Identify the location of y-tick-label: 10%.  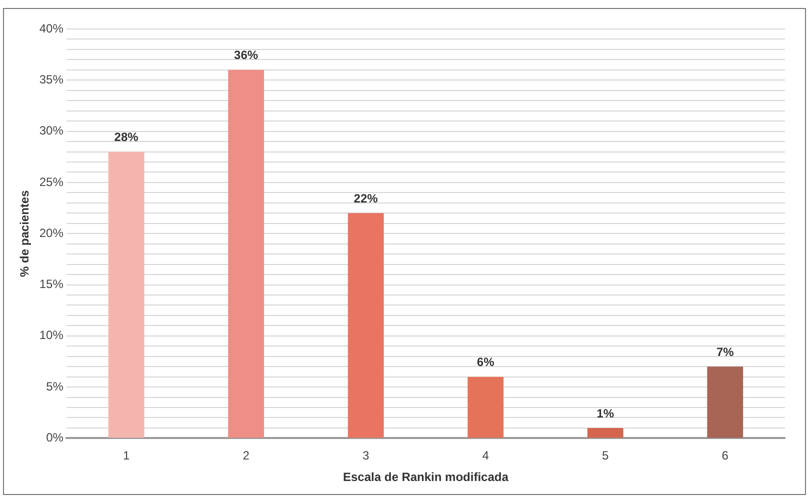
(51, 335).